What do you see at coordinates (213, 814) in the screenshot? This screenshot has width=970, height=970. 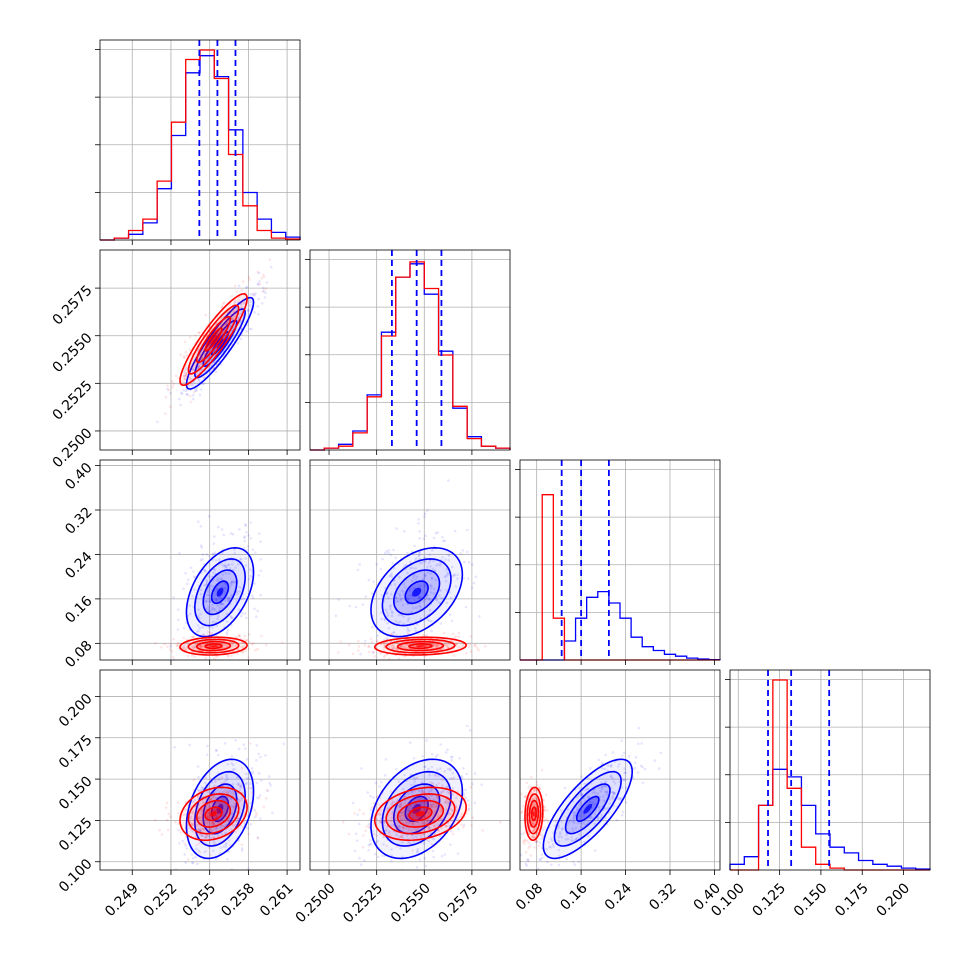 I see `density-red` at bounding box center [213, 814].